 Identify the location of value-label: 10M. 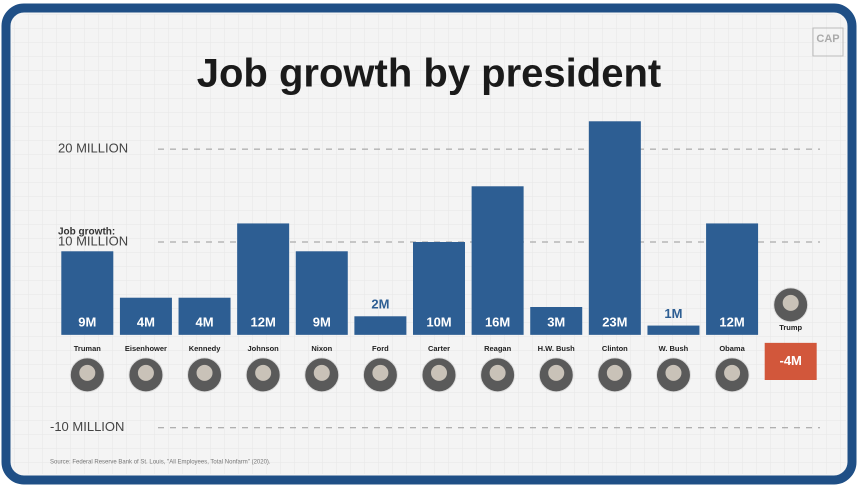
(438, 321).